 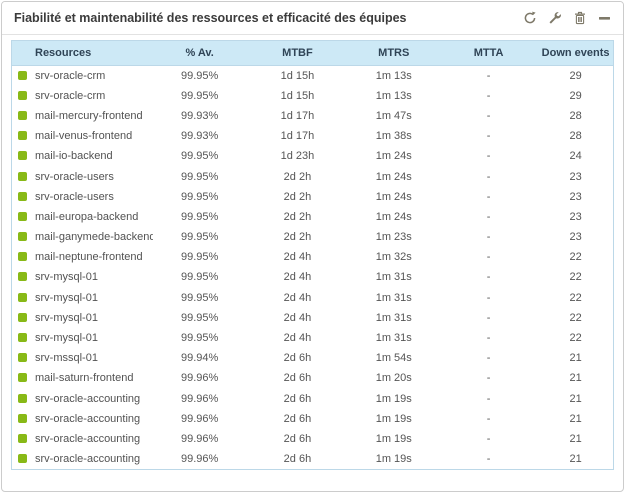 What do you see at coordinates (393, 358) in the screenshot?
I see `mtrs-cell: 1m 54s` at bounding box center [393, 358].